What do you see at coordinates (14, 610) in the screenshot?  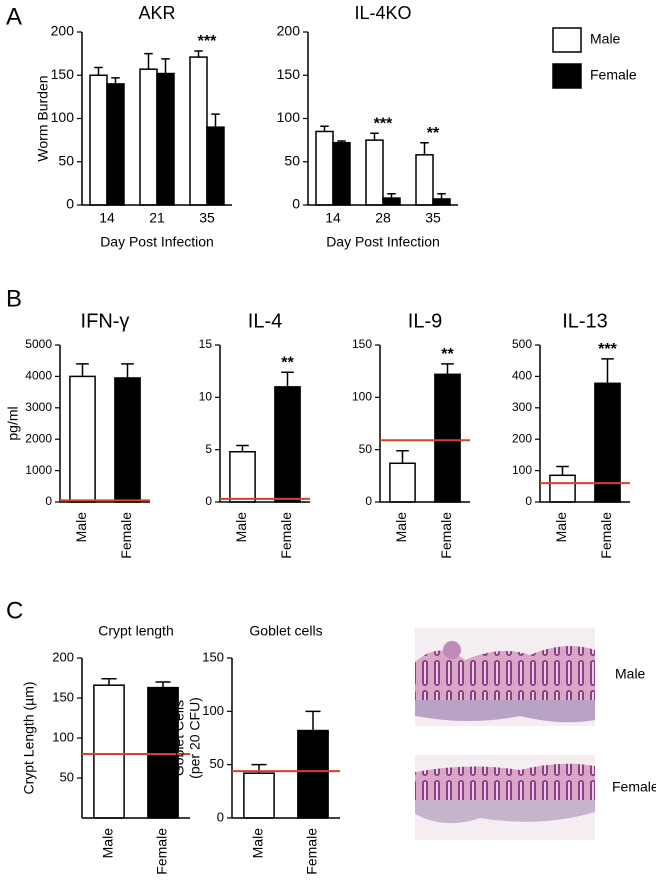 I see `panel-label: C` at bounding box center [14, 610].